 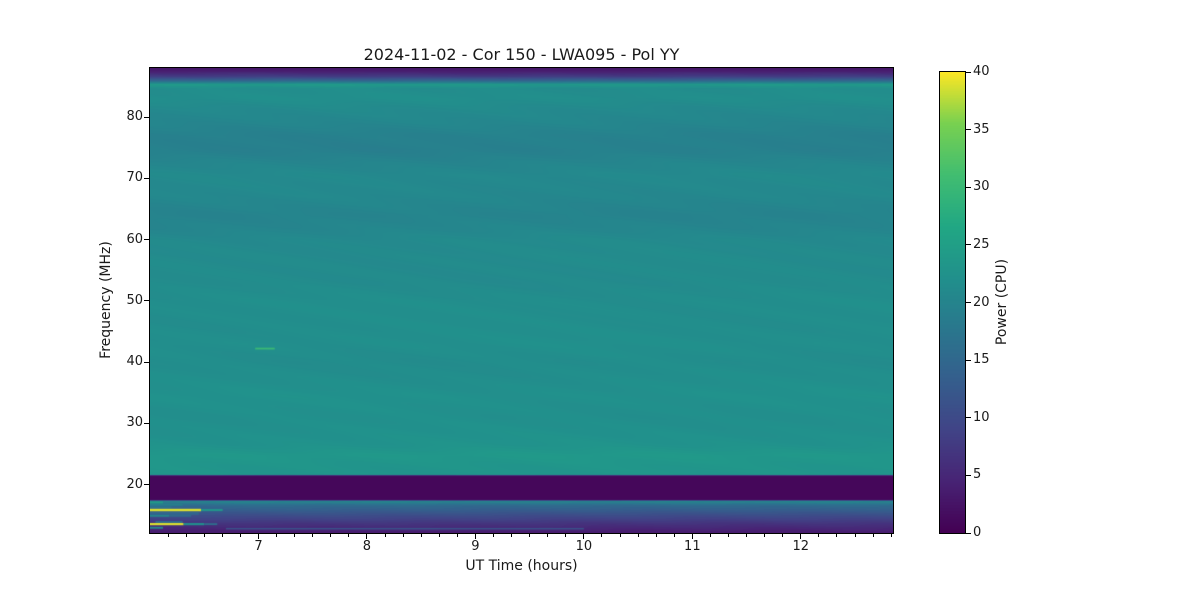 I want to click on colorbar-tick-label: 5, so click(x=977, y=475).